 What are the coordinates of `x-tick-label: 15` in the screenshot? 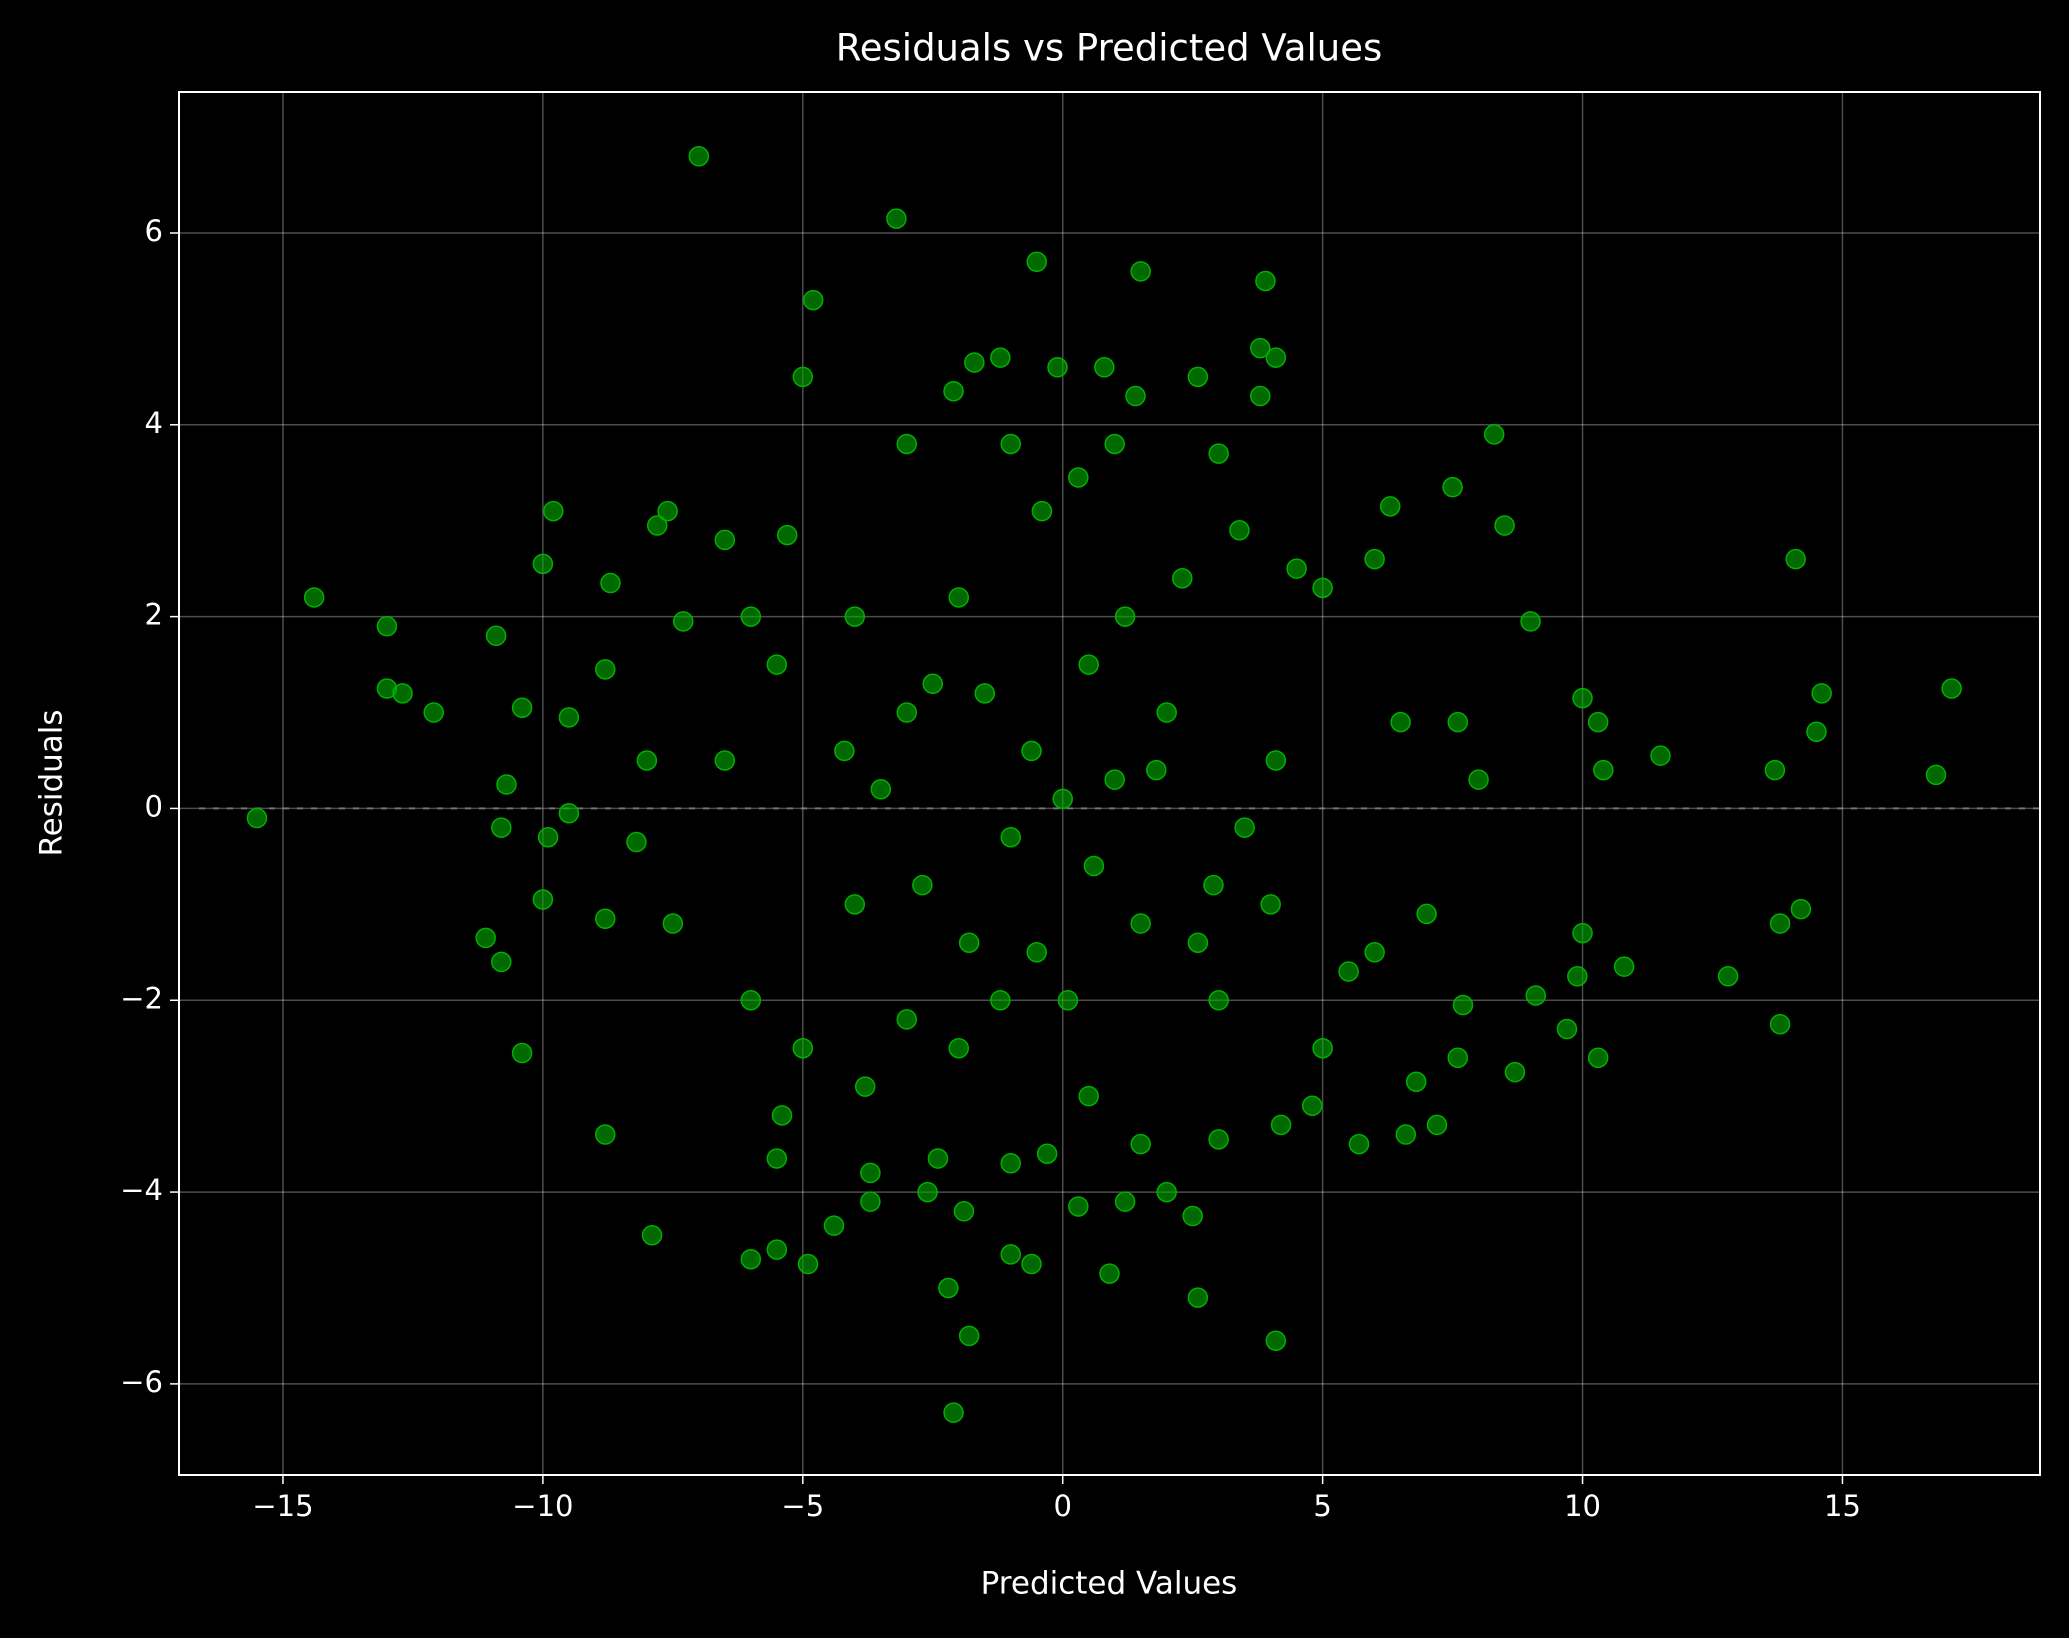 It's located at (1842, 1506).